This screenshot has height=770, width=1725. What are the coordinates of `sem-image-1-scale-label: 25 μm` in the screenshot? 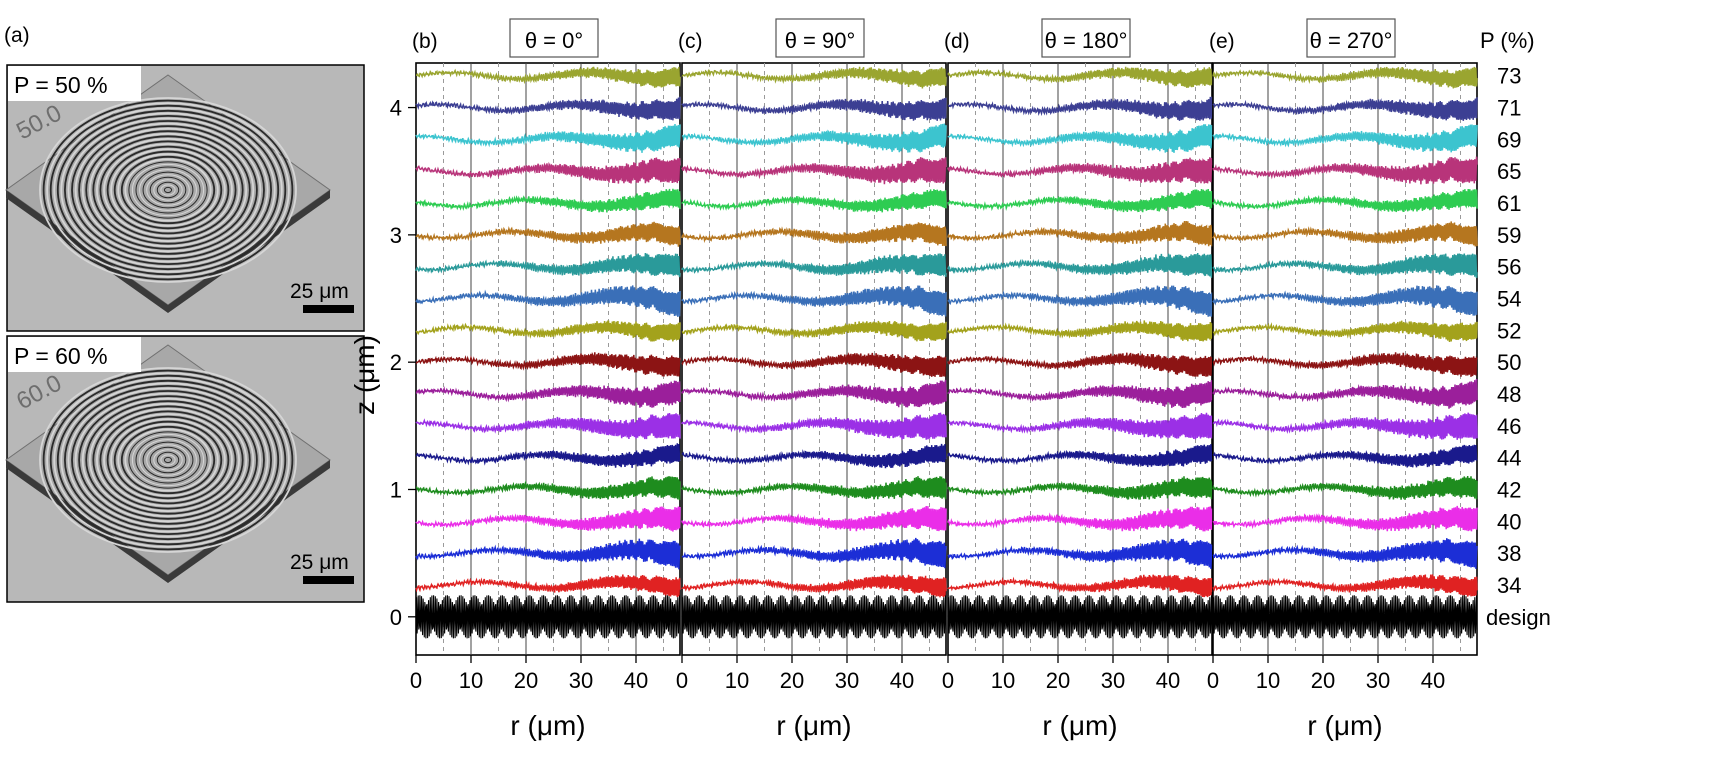 It's located at (319, 291).